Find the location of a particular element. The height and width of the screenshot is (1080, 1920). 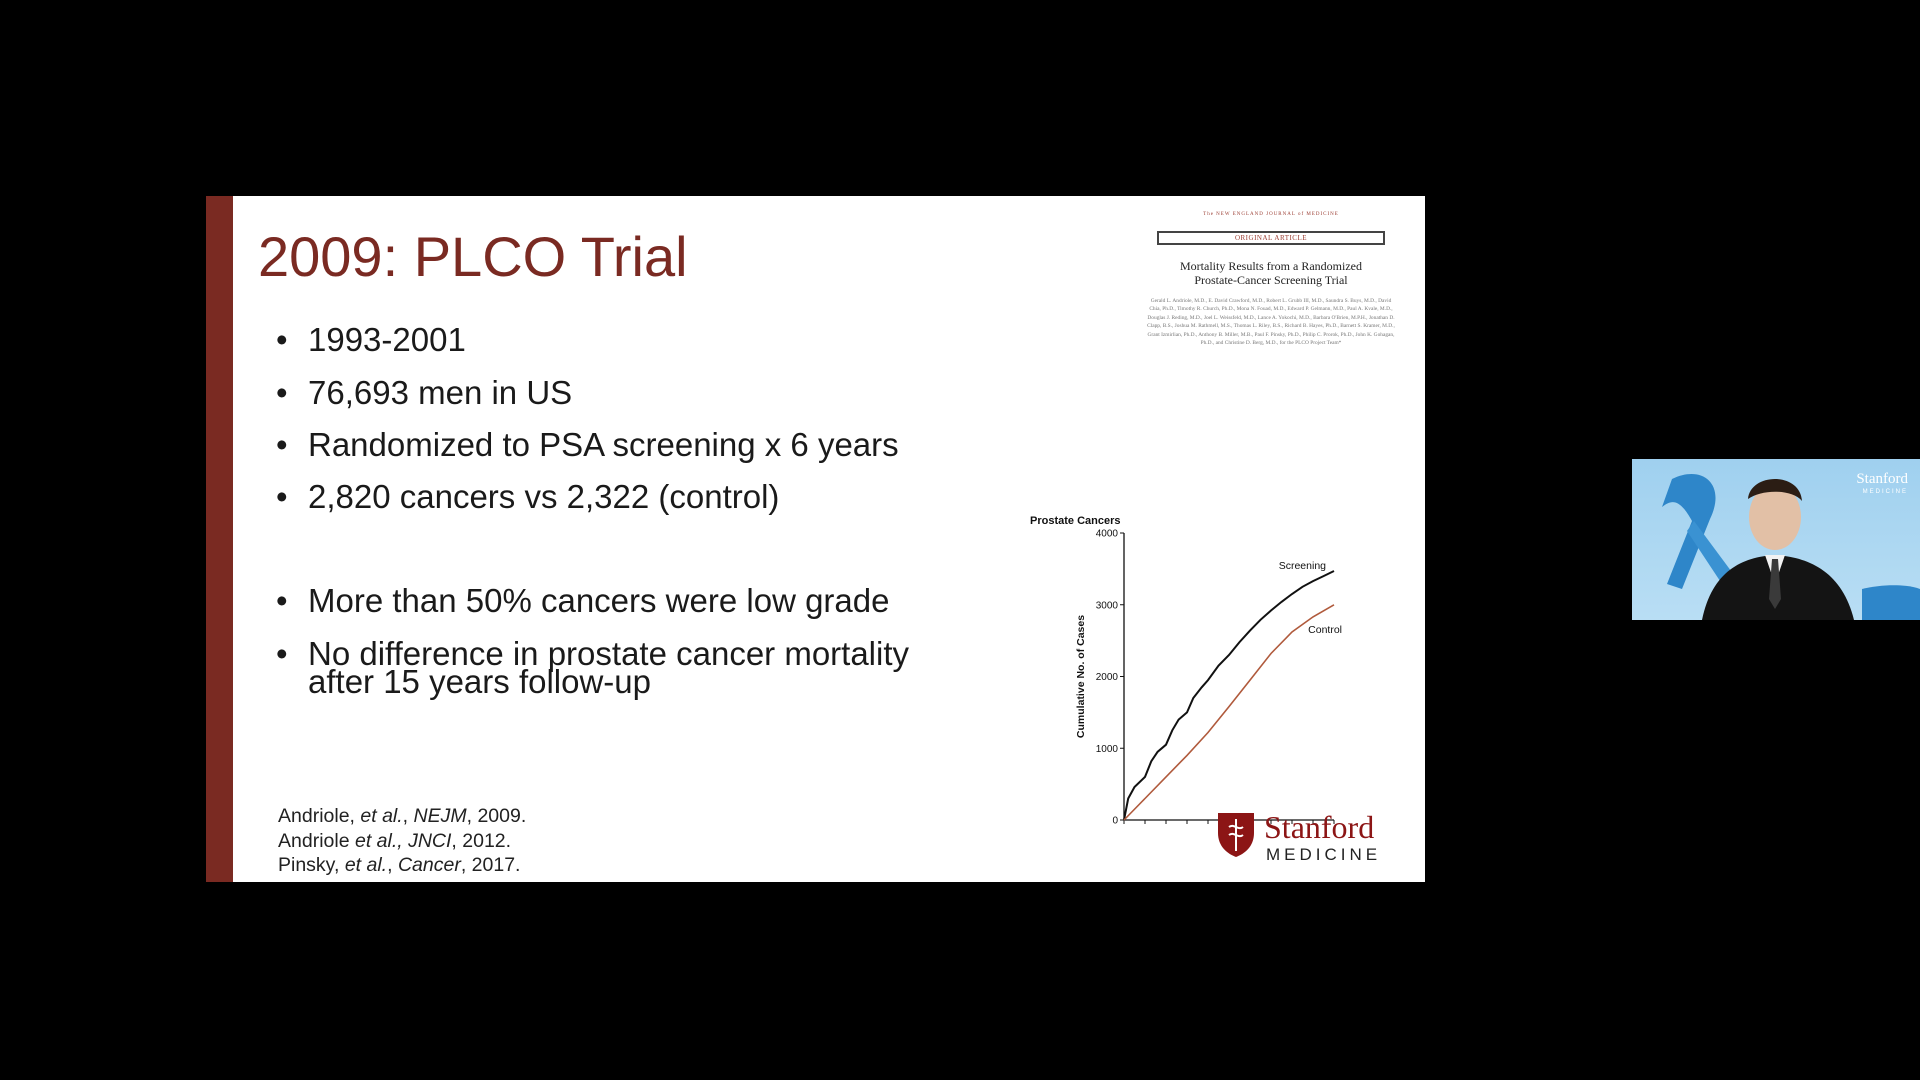

y-tick-label: 2000 is located at coordinates (1107, 677).